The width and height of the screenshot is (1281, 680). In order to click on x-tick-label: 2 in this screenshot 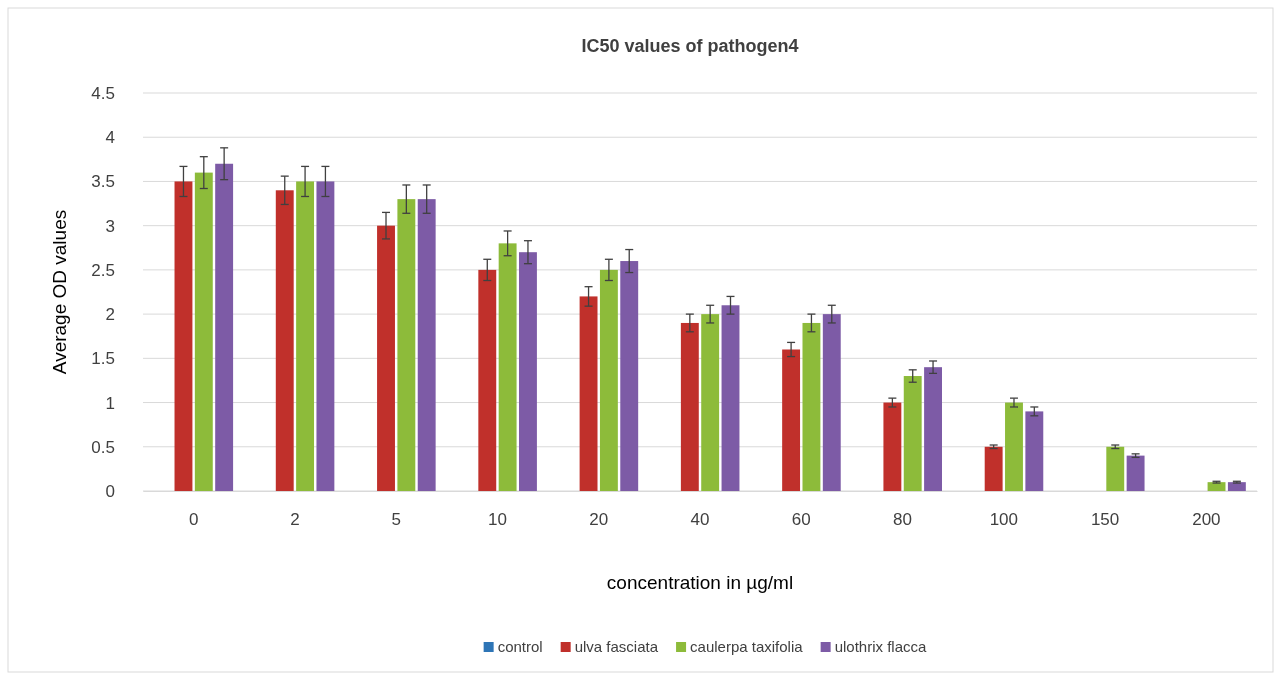, I will do `click(295, 520)`.